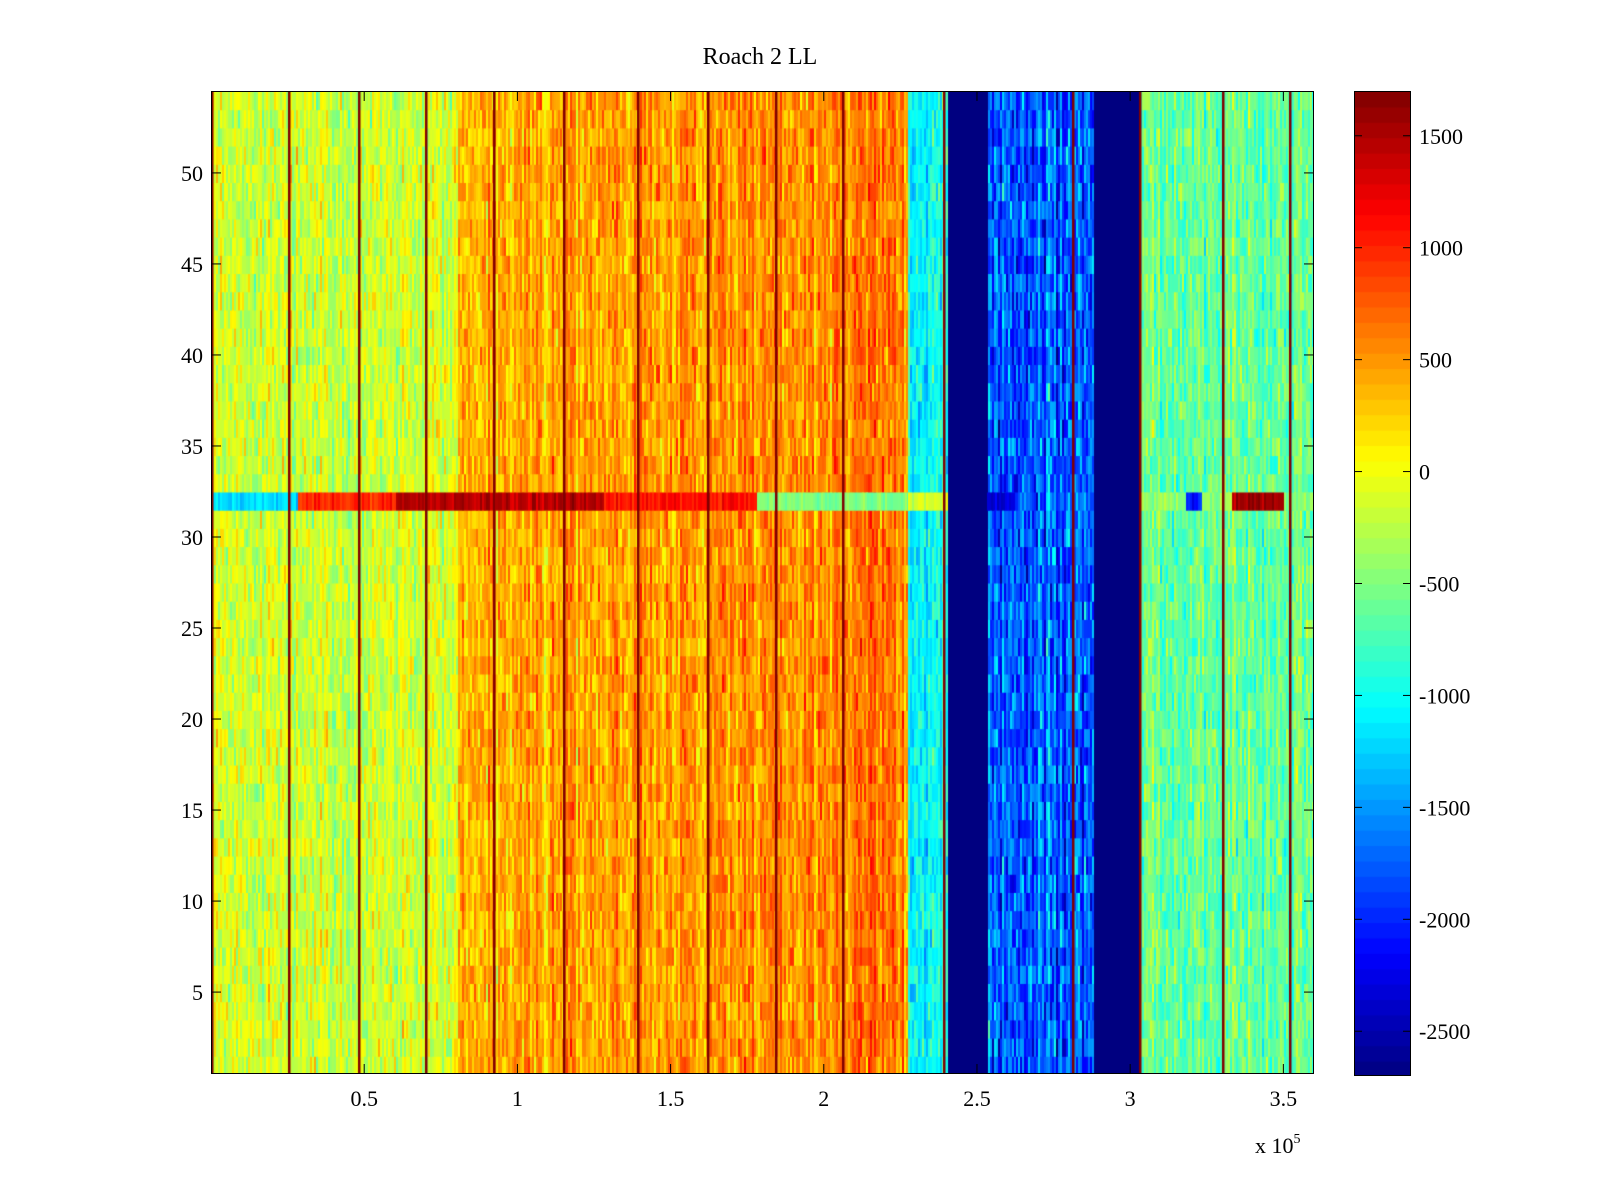 This screenshot has height=1200, width=1600. I want to click on y-tick-label: 45, so click(192, 264).